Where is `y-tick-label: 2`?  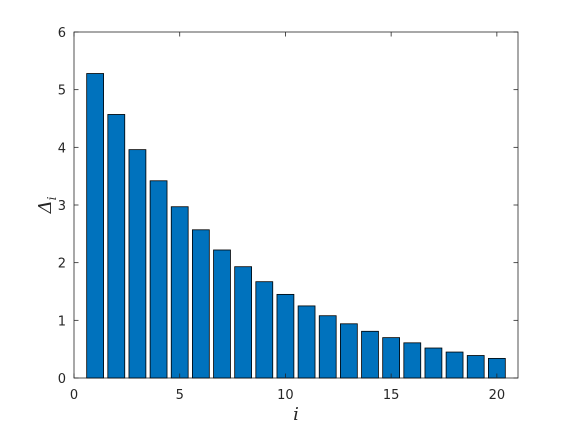
y-tick-label: 2 is located at coordinates (62, 264).